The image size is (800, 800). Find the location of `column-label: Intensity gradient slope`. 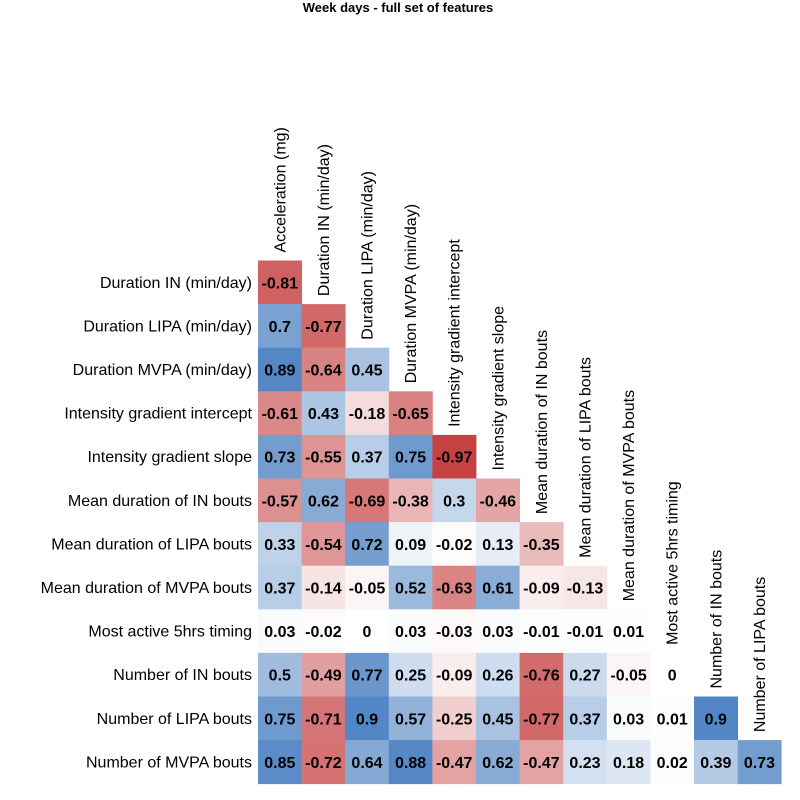

column-label: Intensity gradient slope is located at coordinates (498, 388).